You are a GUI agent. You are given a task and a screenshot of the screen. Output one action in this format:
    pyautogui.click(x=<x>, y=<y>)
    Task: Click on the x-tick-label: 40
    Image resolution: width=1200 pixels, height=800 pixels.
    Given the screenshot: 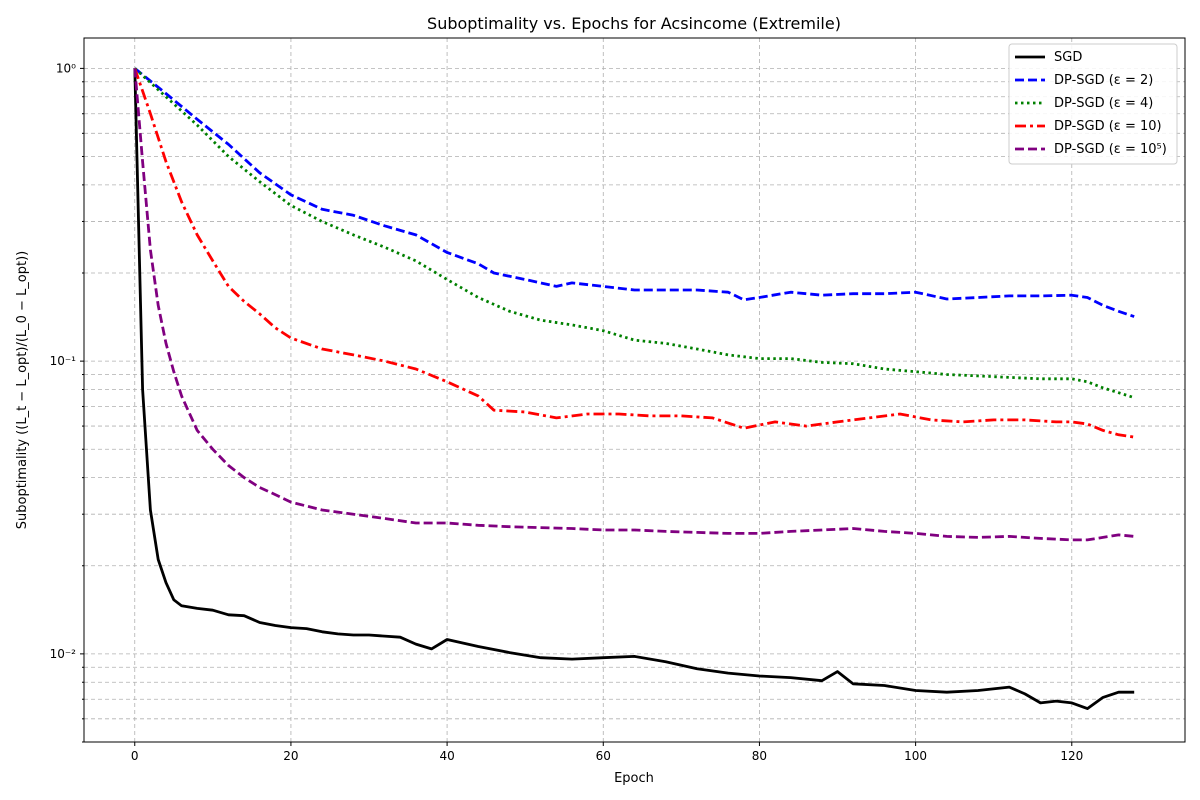 What is the action you would take?
    pyautogui.click(x=446, y=756)
    